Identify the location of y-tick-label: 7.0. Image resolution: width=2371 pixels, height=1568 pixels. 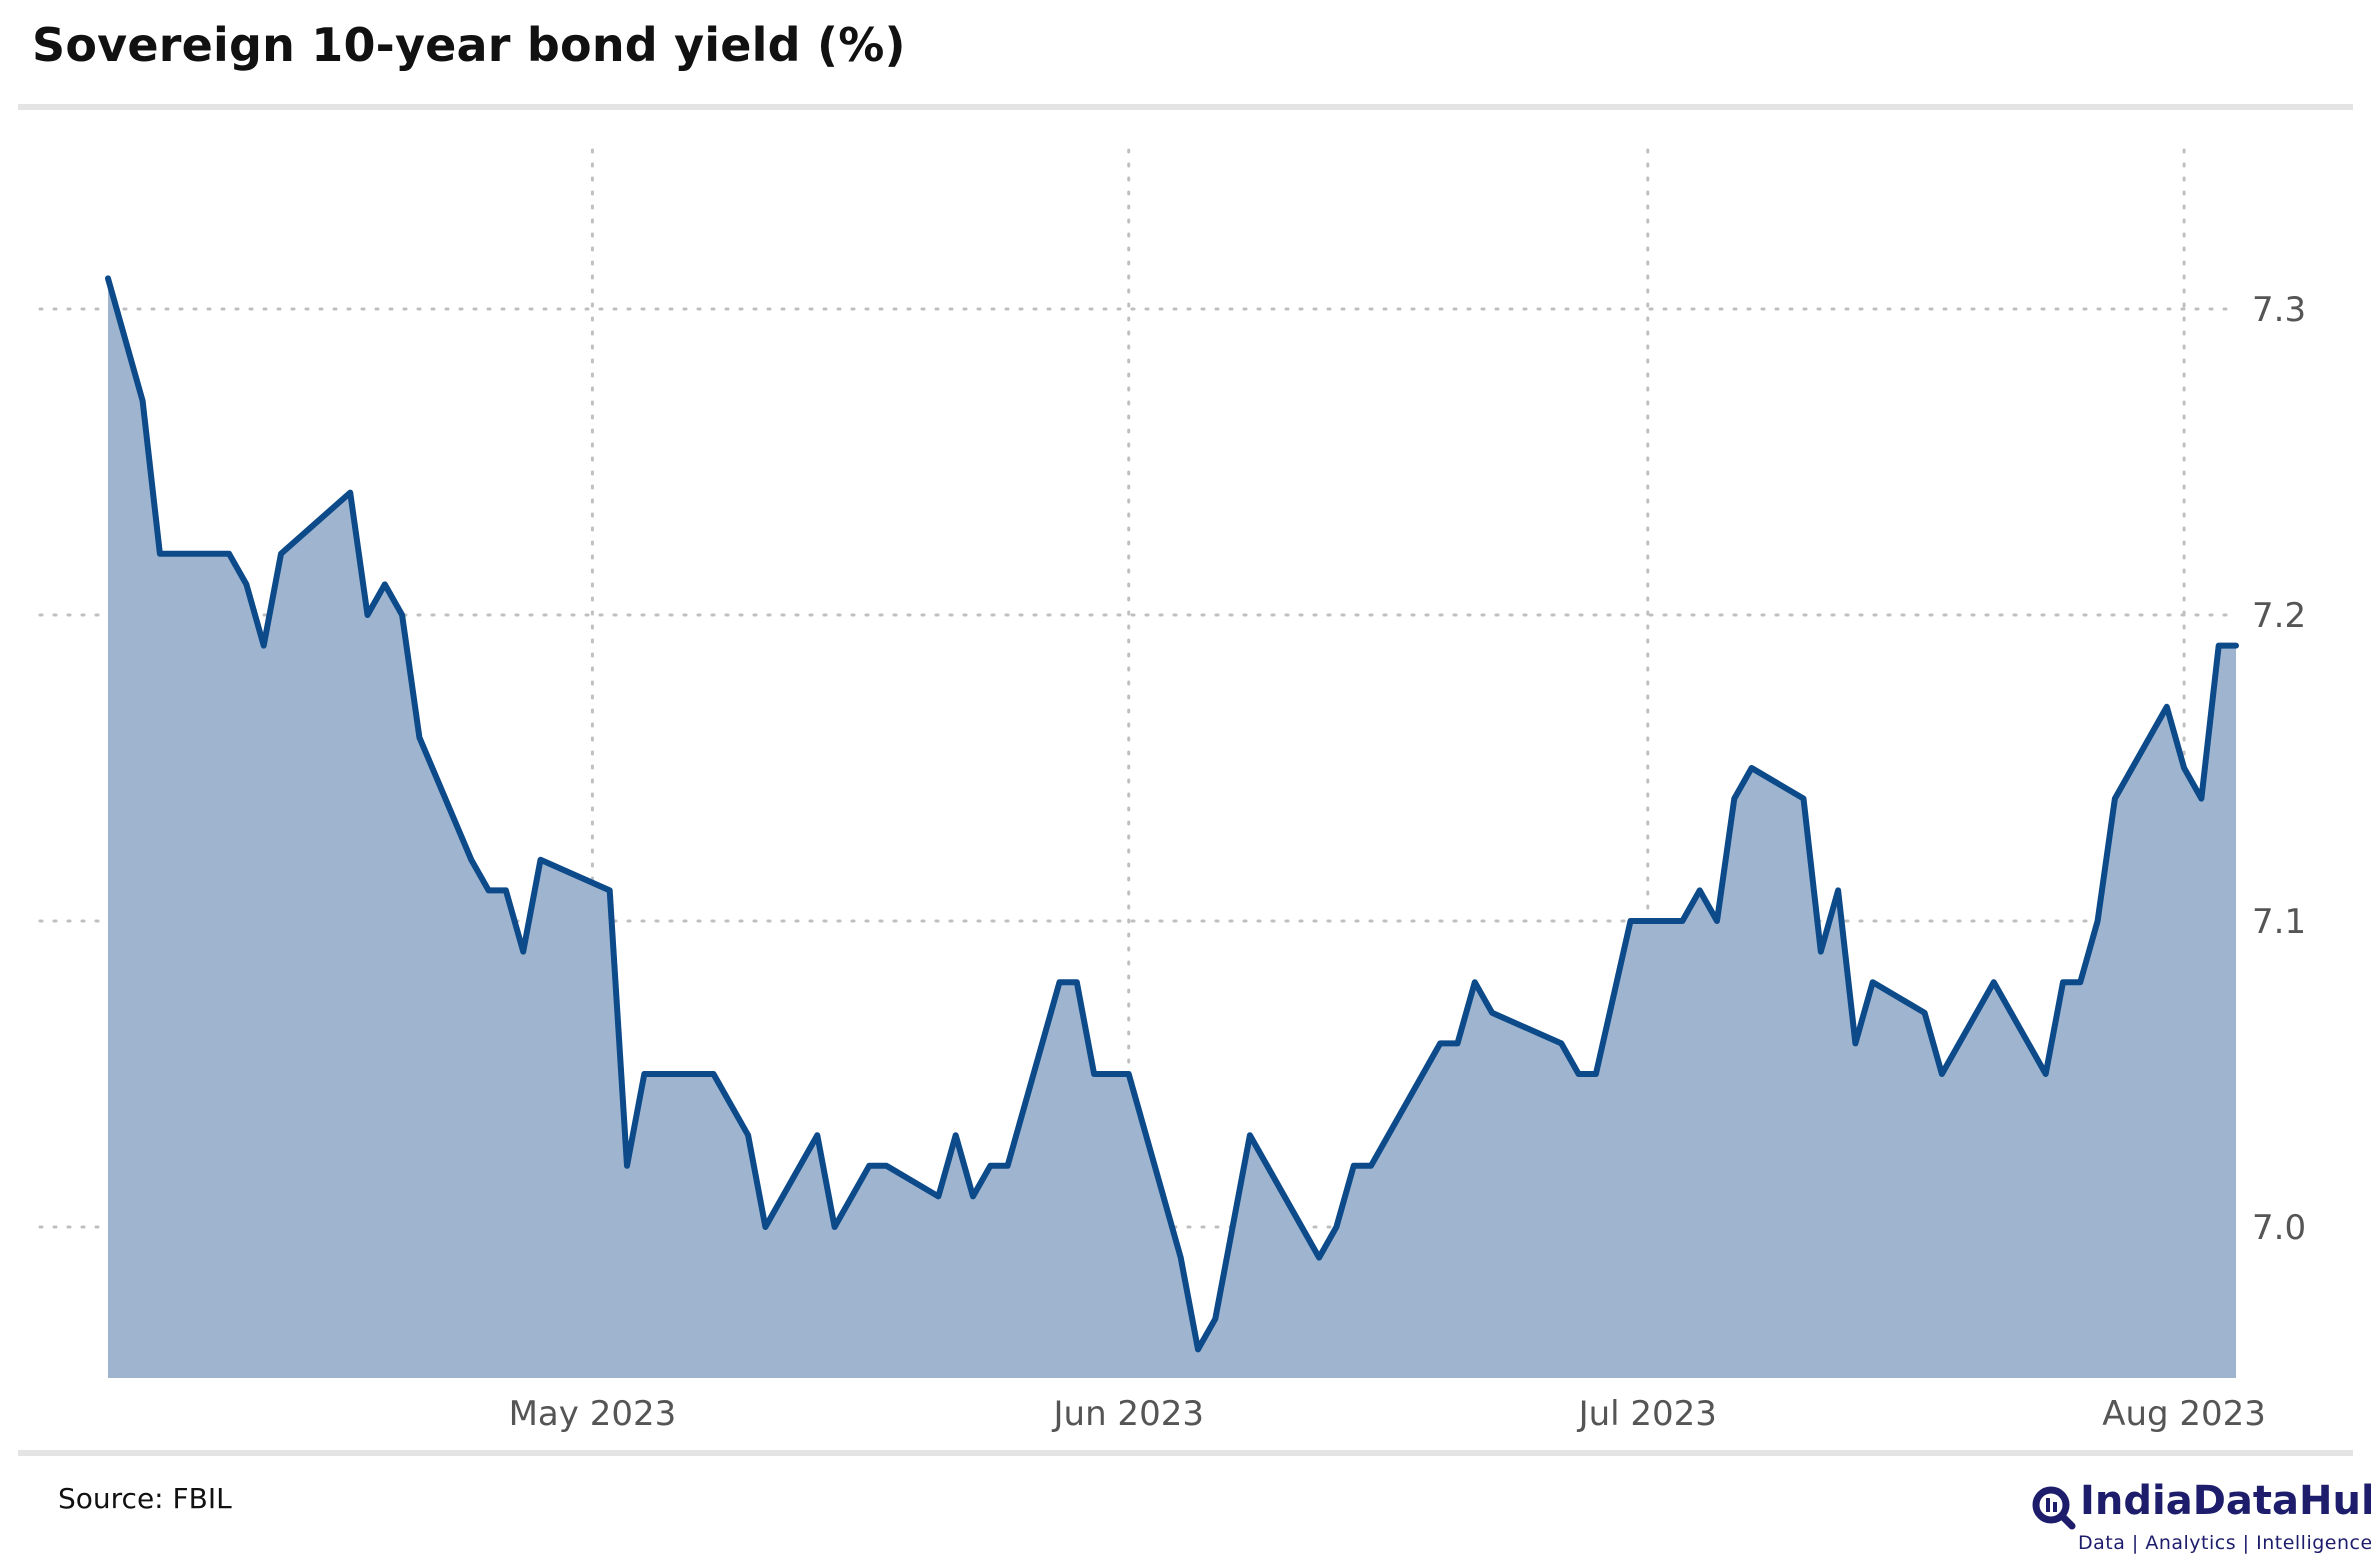
(2279, 1228).